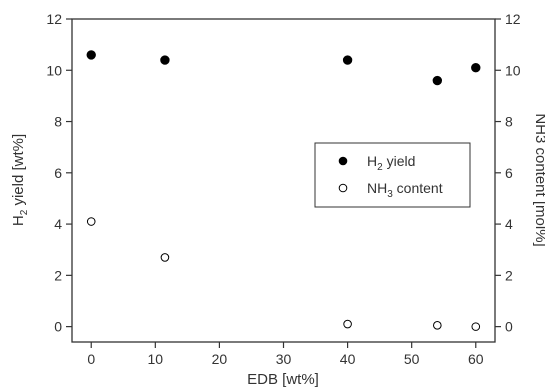 The height and width of the screenshot is (389, 545). I want to click on legend-marker-nh3-content, so click(343, 188).